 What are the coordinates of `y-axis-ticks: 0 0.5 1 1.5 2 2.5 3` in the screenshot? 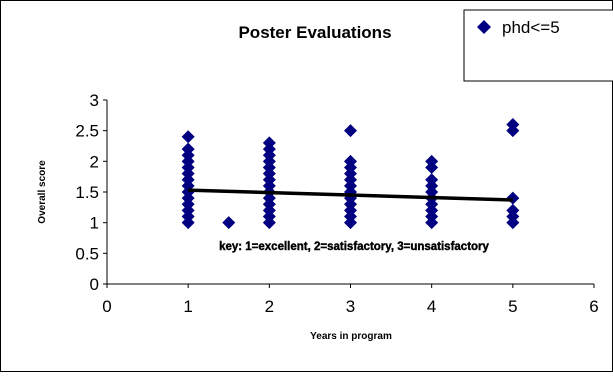 It's located at (91, 192).